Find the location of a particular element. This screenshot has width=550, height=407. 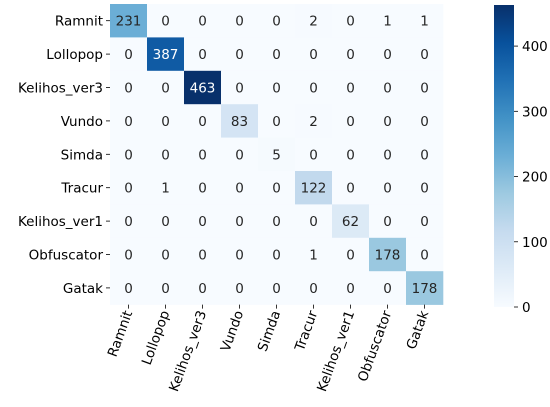

y-tick-label: Ramnit is located at coordinates (79, 22).